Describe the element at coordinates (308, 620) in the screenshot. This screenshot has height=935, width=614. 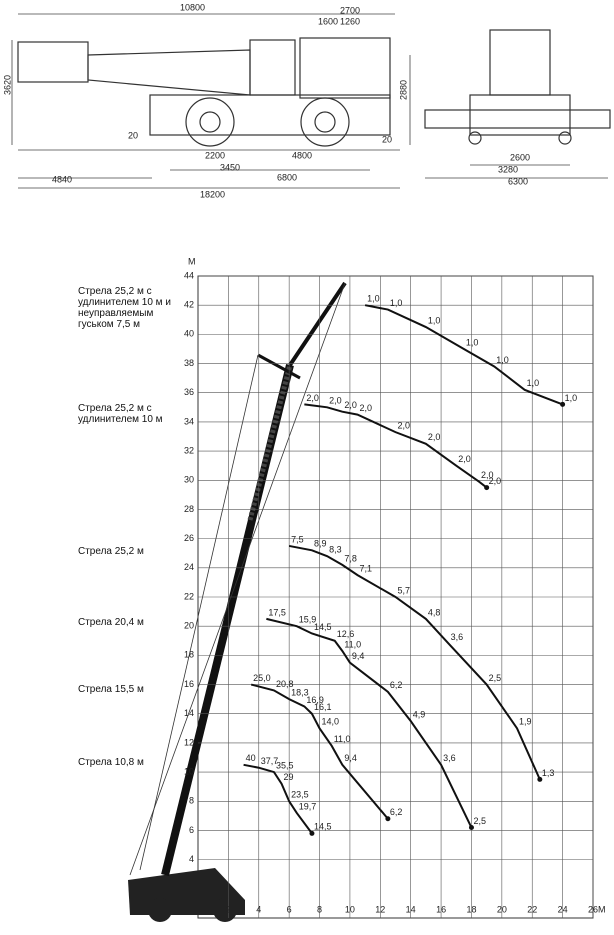
I see `point-label: 15,9` at that location.